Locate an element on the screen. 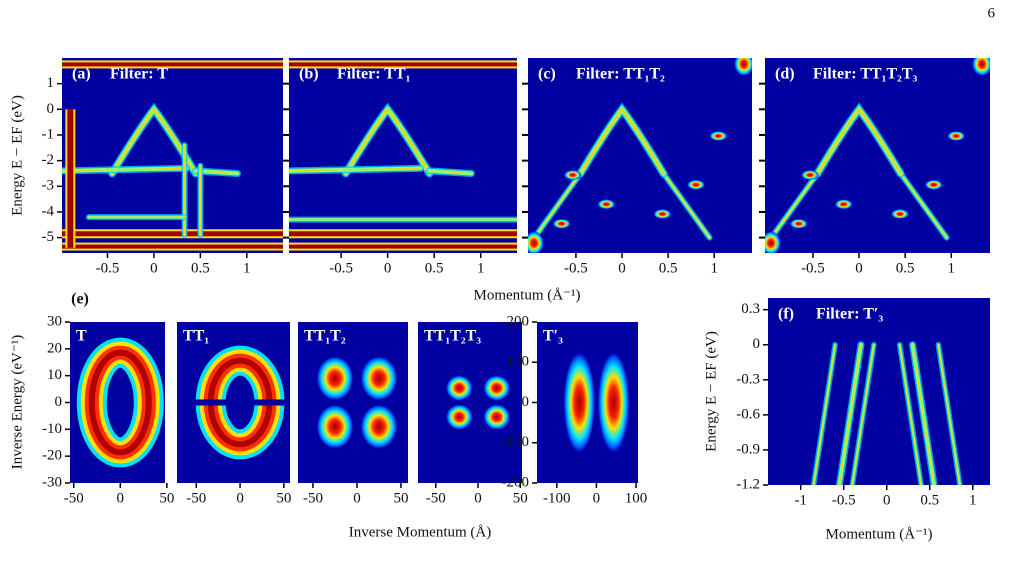 This screenshot has width=1011, height=575. panel-title: Filter: T′₃ is located at coordinates (849, 314).